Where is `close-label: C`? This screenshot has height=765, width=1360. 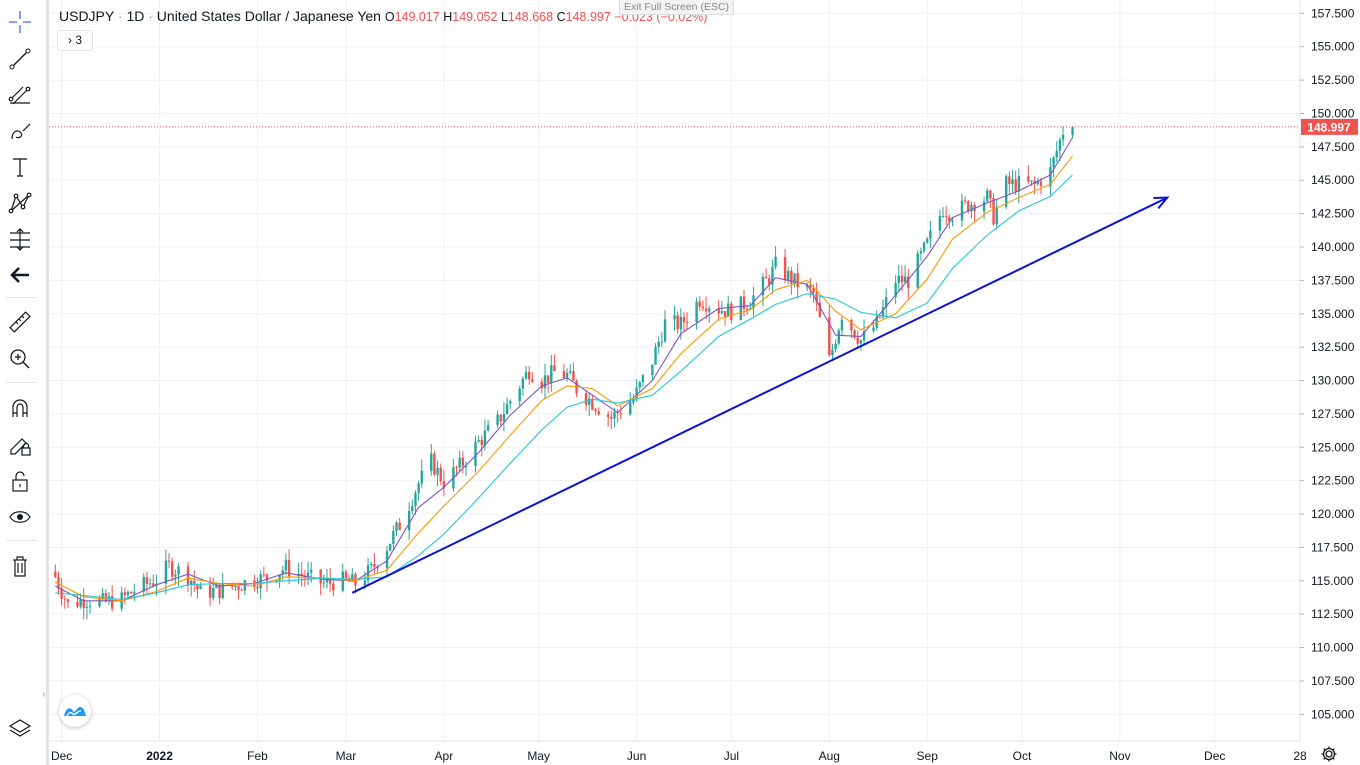 close-label: C is located at coordinates (561, 17).